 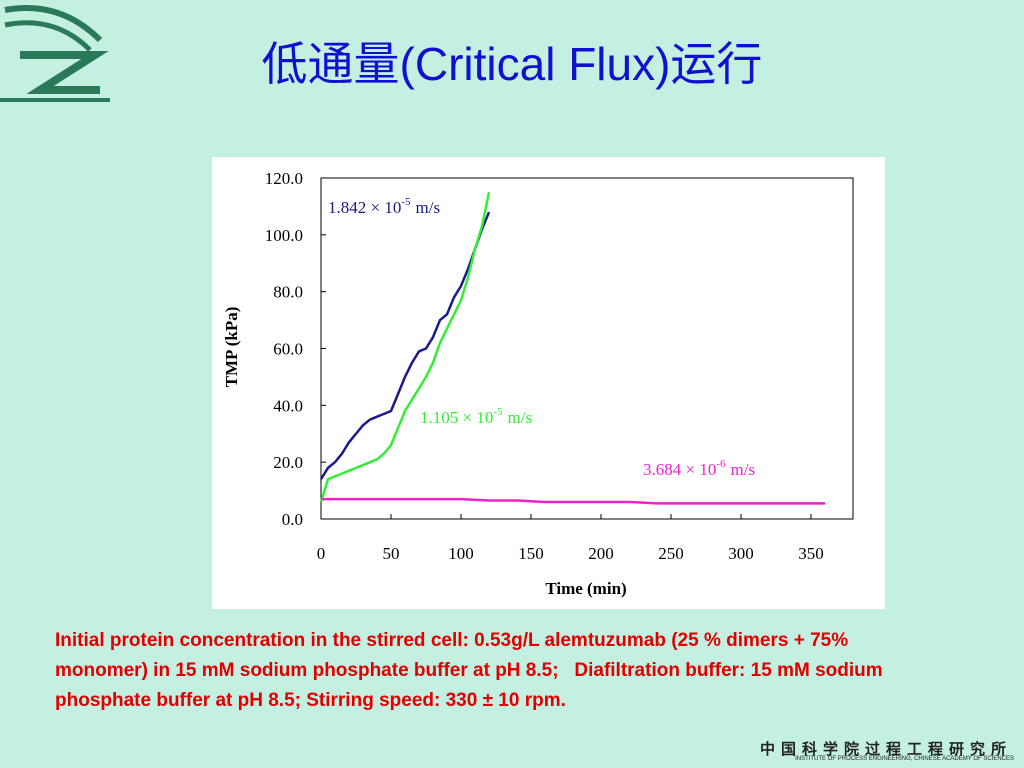 What do you see at coordinates (456, 417) in the screenshot?
I see `label-base: 1.105 × 10` at bounding box center [456, 417].